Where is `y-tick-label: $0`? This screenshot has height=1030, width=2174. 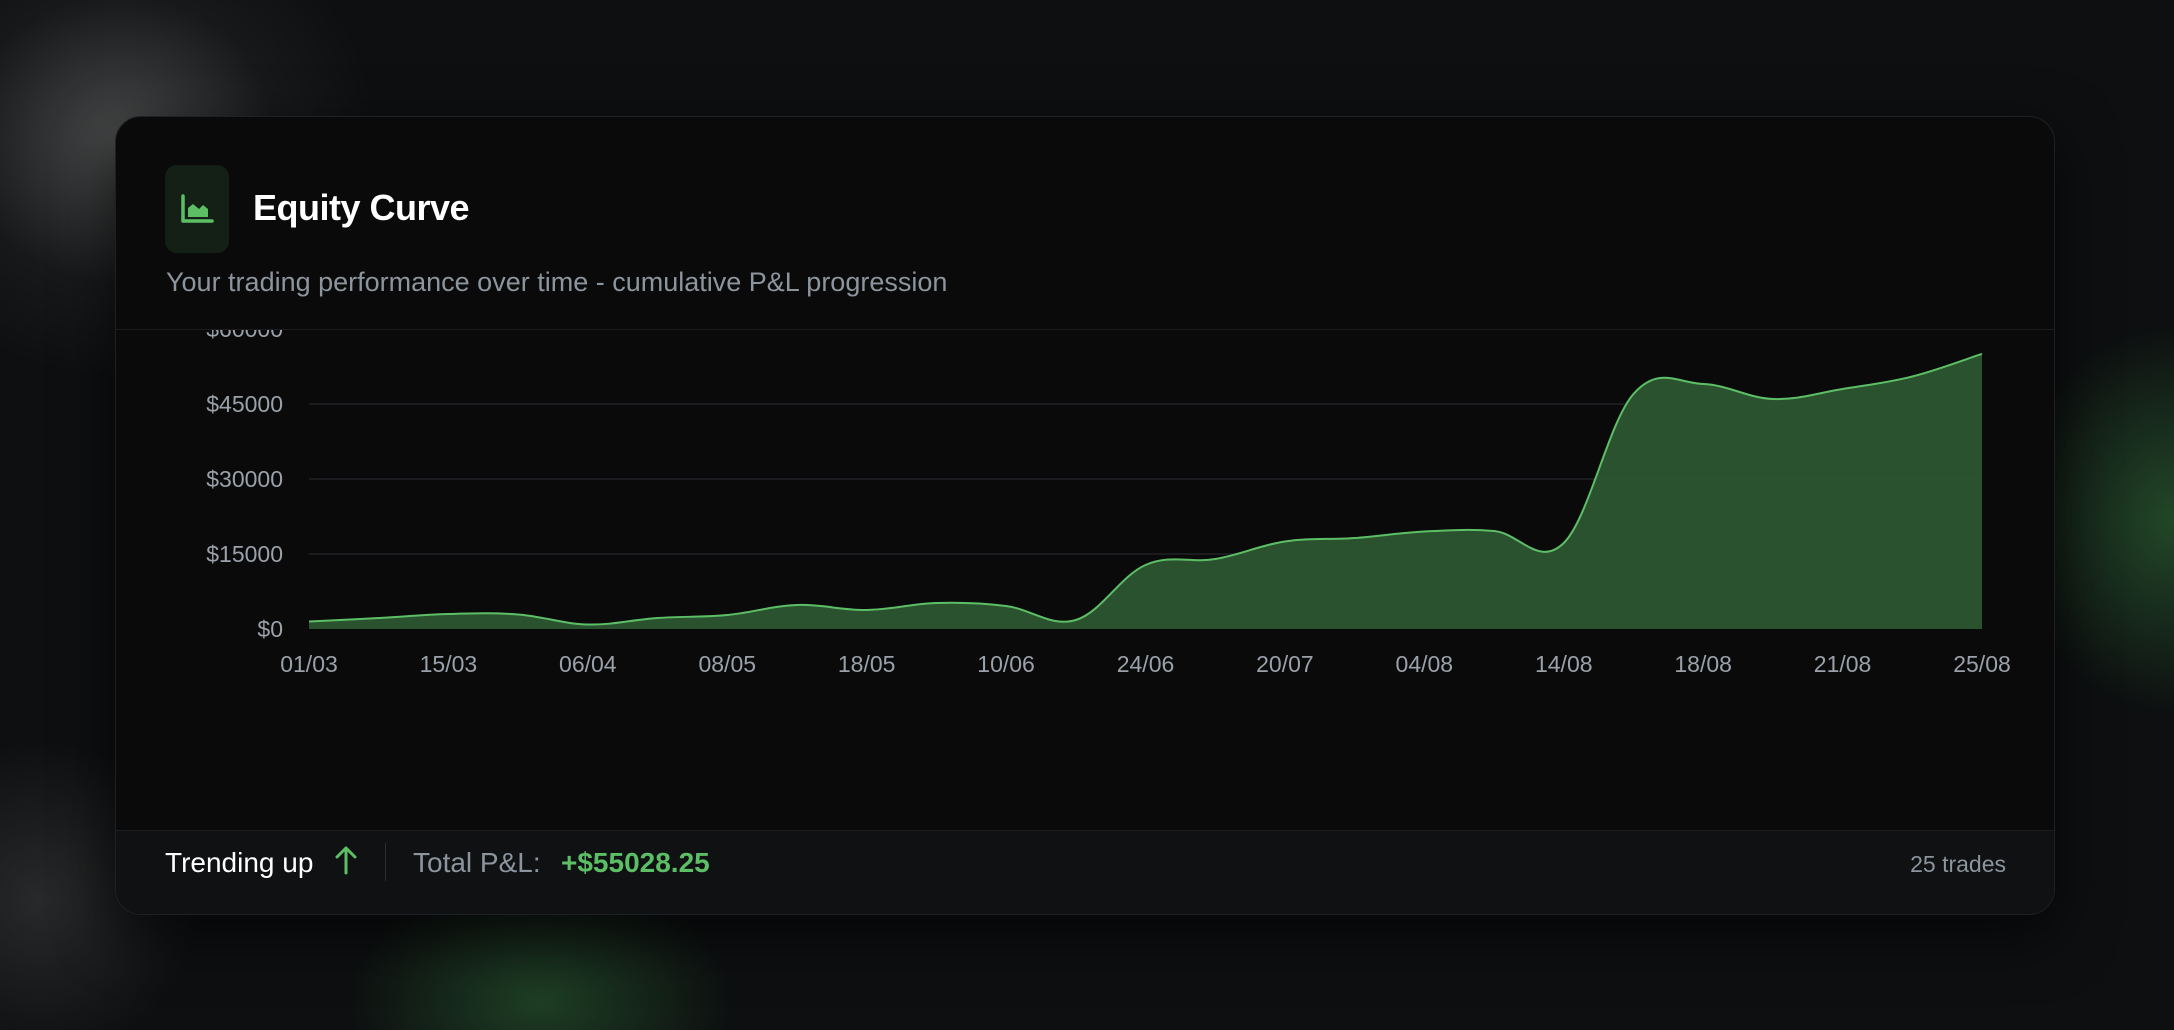 y-tick-label: $0 is located at coordinates (270, 629).